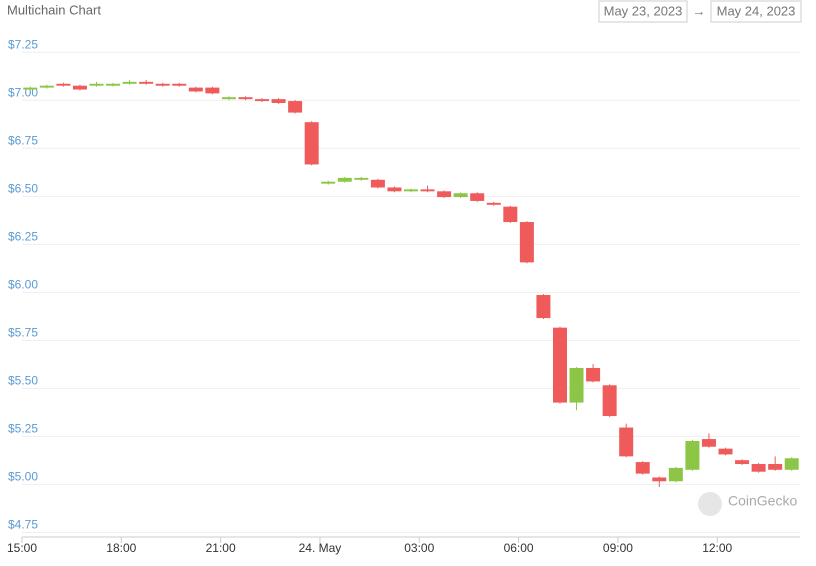  I want to click on date-to: May 24, 2023, so click(756, 10).